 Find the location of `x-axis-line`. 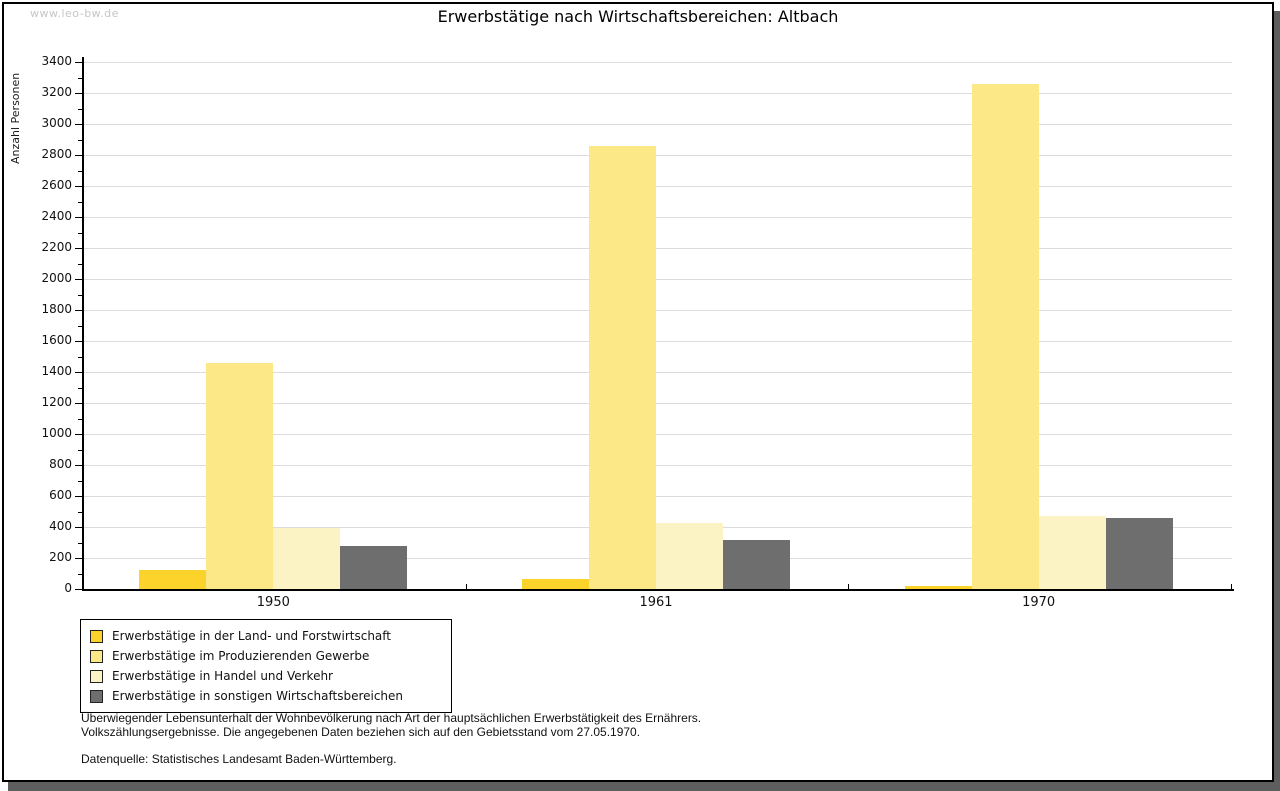

x-axis-line is located at coordinates (658, 590).